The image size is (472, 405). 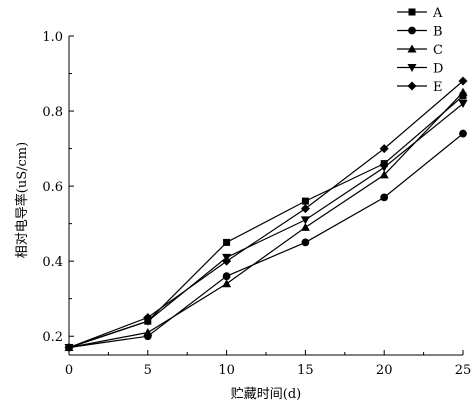 What do you see at coordinates (266, 394) in the screenshot?
I see `x-axis-title: 贮藏时间(d)` at bounding box center [266, 394].